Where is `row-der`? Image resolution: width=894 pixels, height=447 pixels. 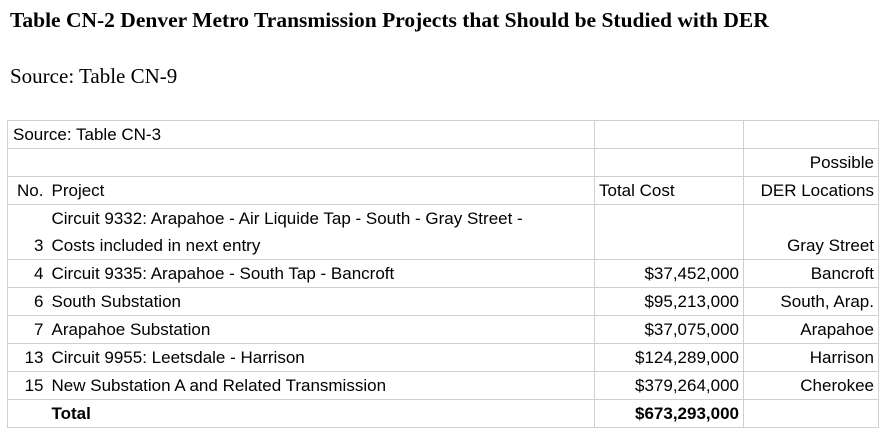
row-der is located at coordinates (811, 218).